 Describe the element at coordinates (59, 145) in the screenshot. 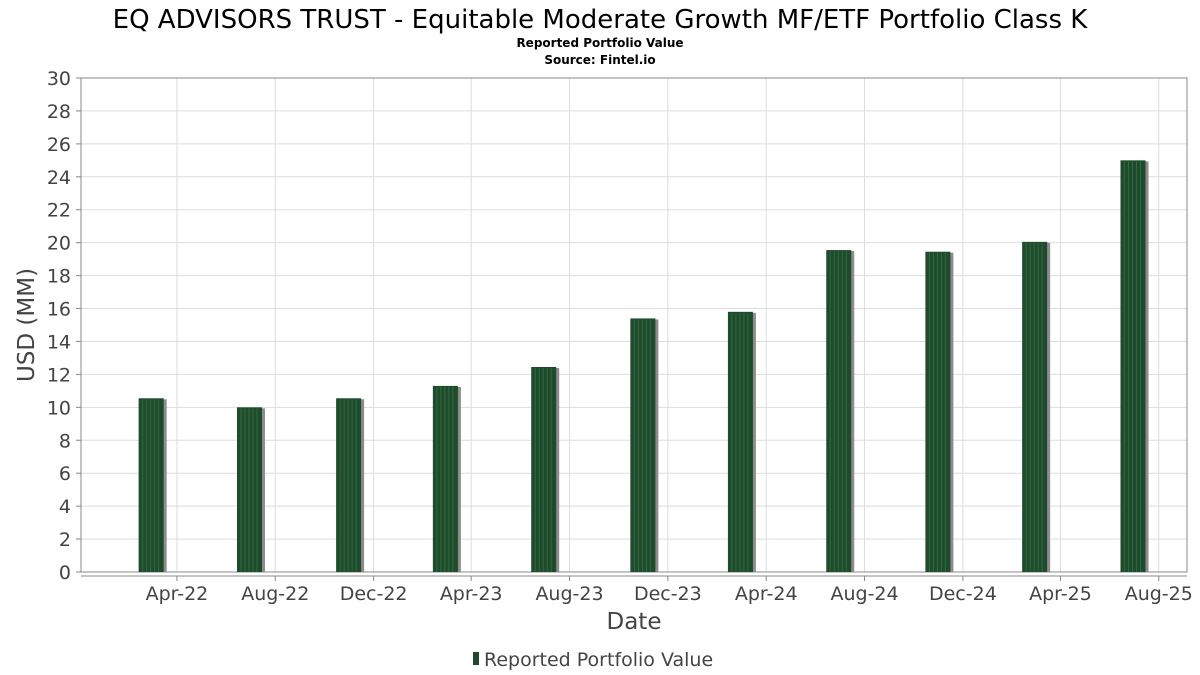

I see `y-tick-label: 26` at that location.